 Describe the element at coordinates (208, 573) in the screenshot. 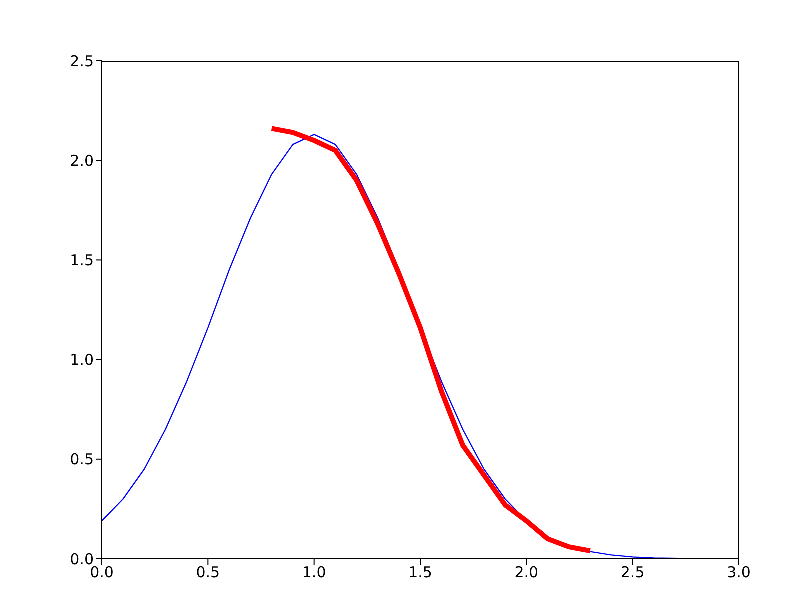

I see `x-tick-label: 0.5` at that location.